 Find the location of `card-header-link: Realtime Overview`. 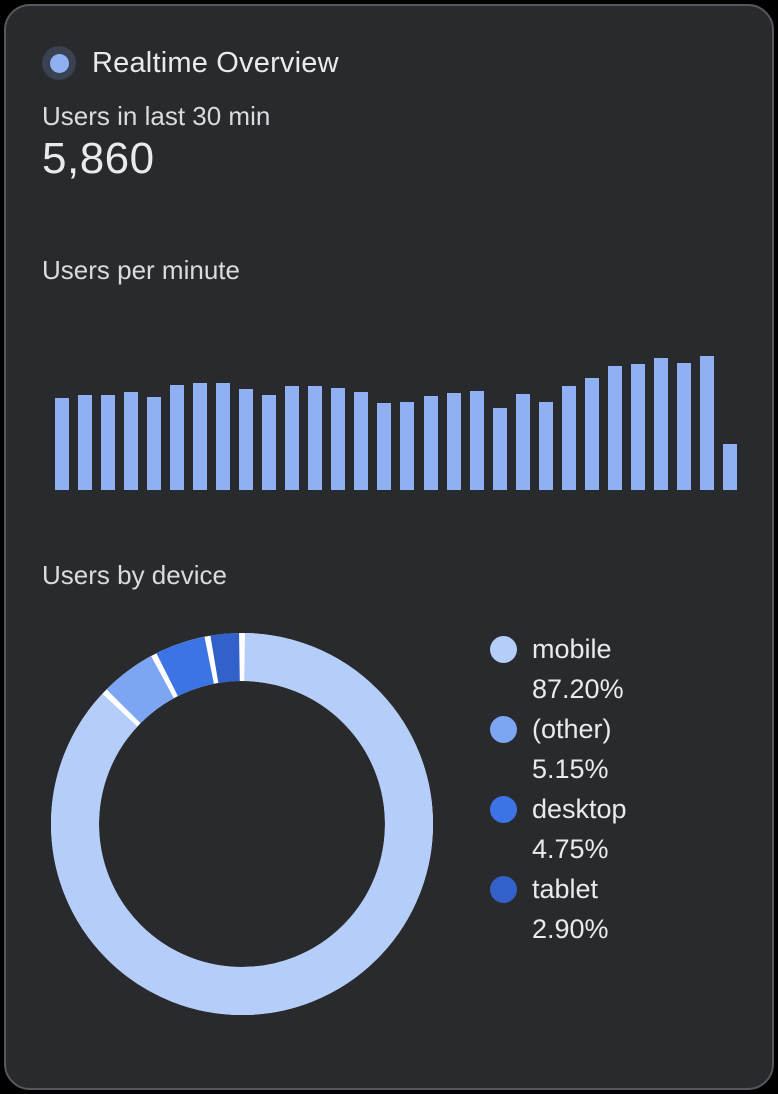

card-header-link: Realtime Overview is located at coordinates (190, 63).